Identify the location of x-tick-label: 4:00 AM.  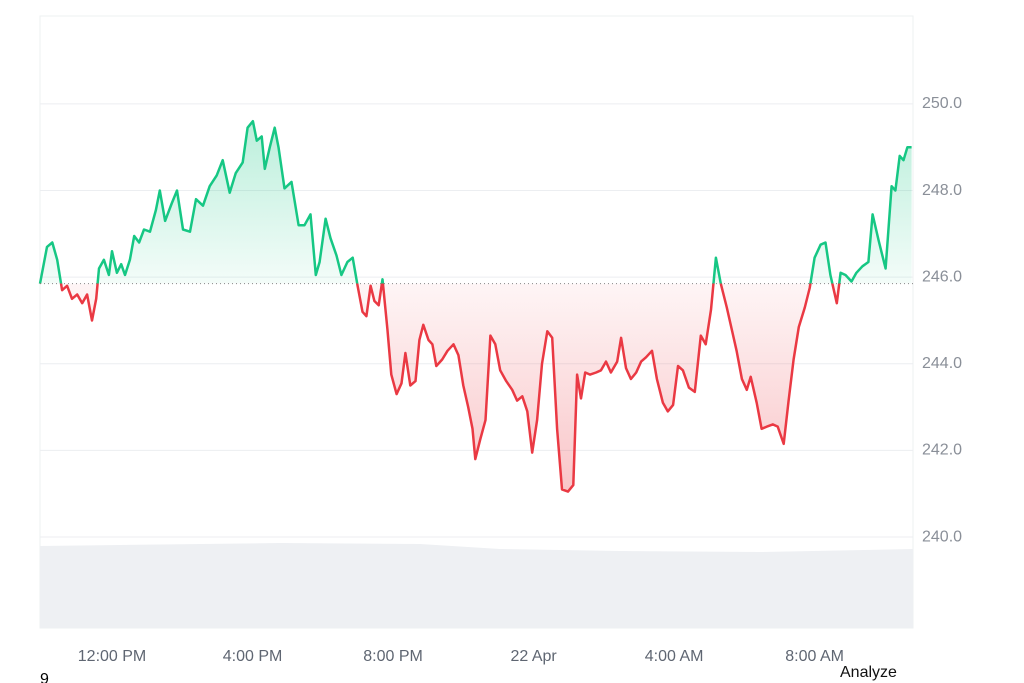
(674, 656).